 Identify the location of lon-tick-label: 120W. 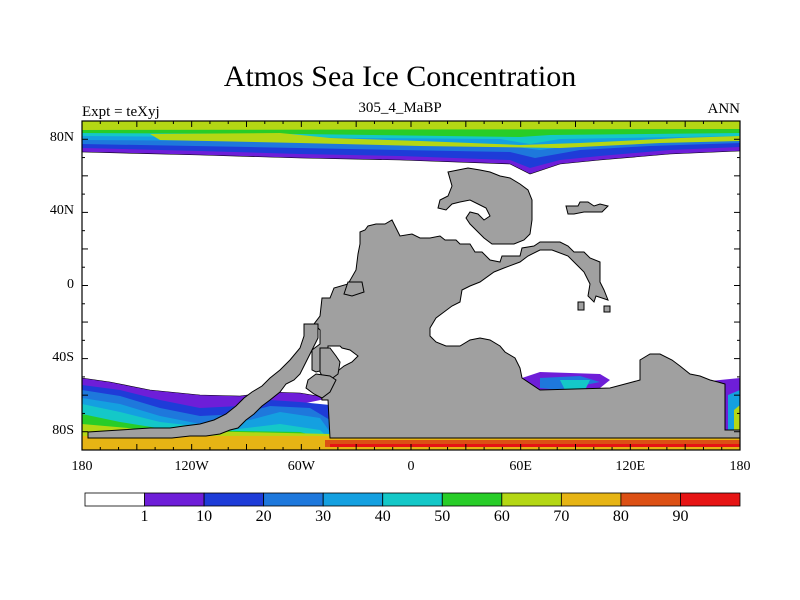
(191, 466).